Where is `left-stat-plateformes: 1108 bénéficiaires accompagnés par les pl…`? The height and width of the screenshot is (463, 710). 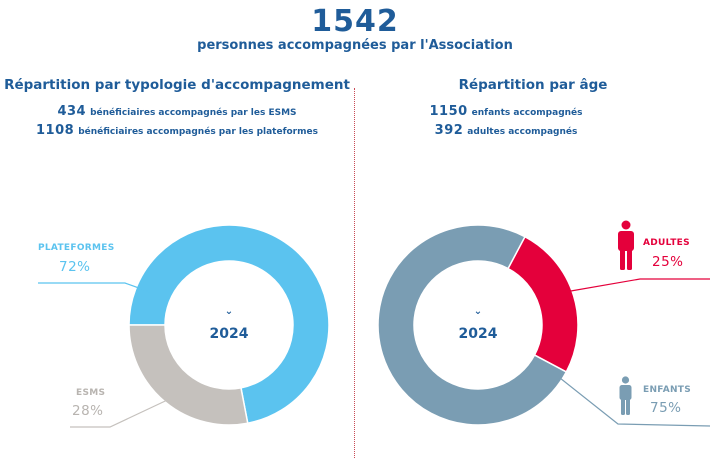
left-stat-plateformes: 1108 bénéficiaires accompagnés par les pl… is located at coordinates (177, 130).